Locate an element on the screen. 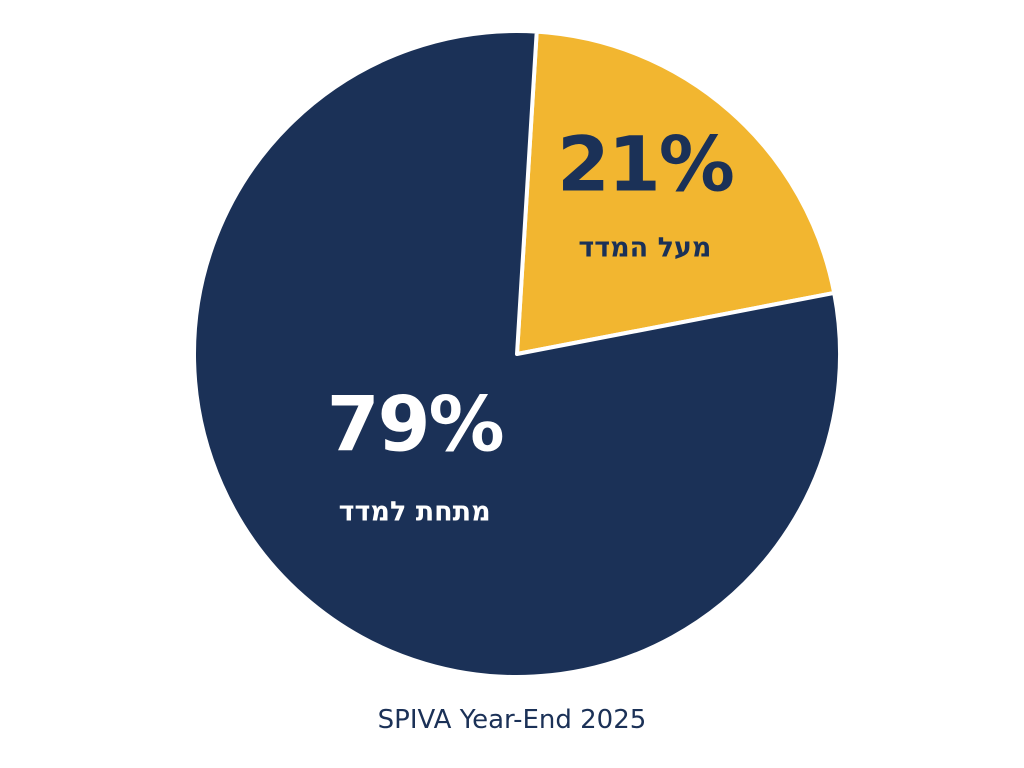  chart-caption: SPIVA Year-End 2025 is located at coordinates (512, 720).